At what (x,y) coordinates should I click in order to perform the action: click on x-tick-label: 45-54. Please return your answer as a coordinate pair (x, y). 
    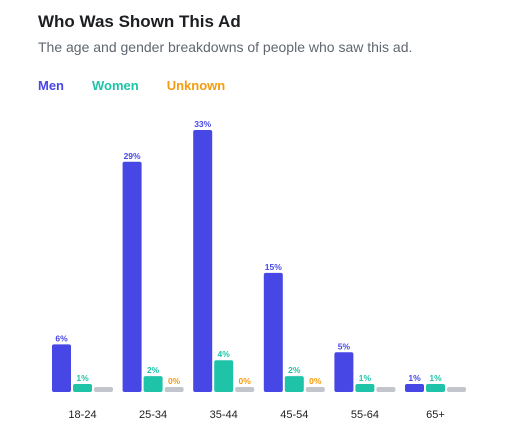
    Looking at the image, I should click on (294, 415).